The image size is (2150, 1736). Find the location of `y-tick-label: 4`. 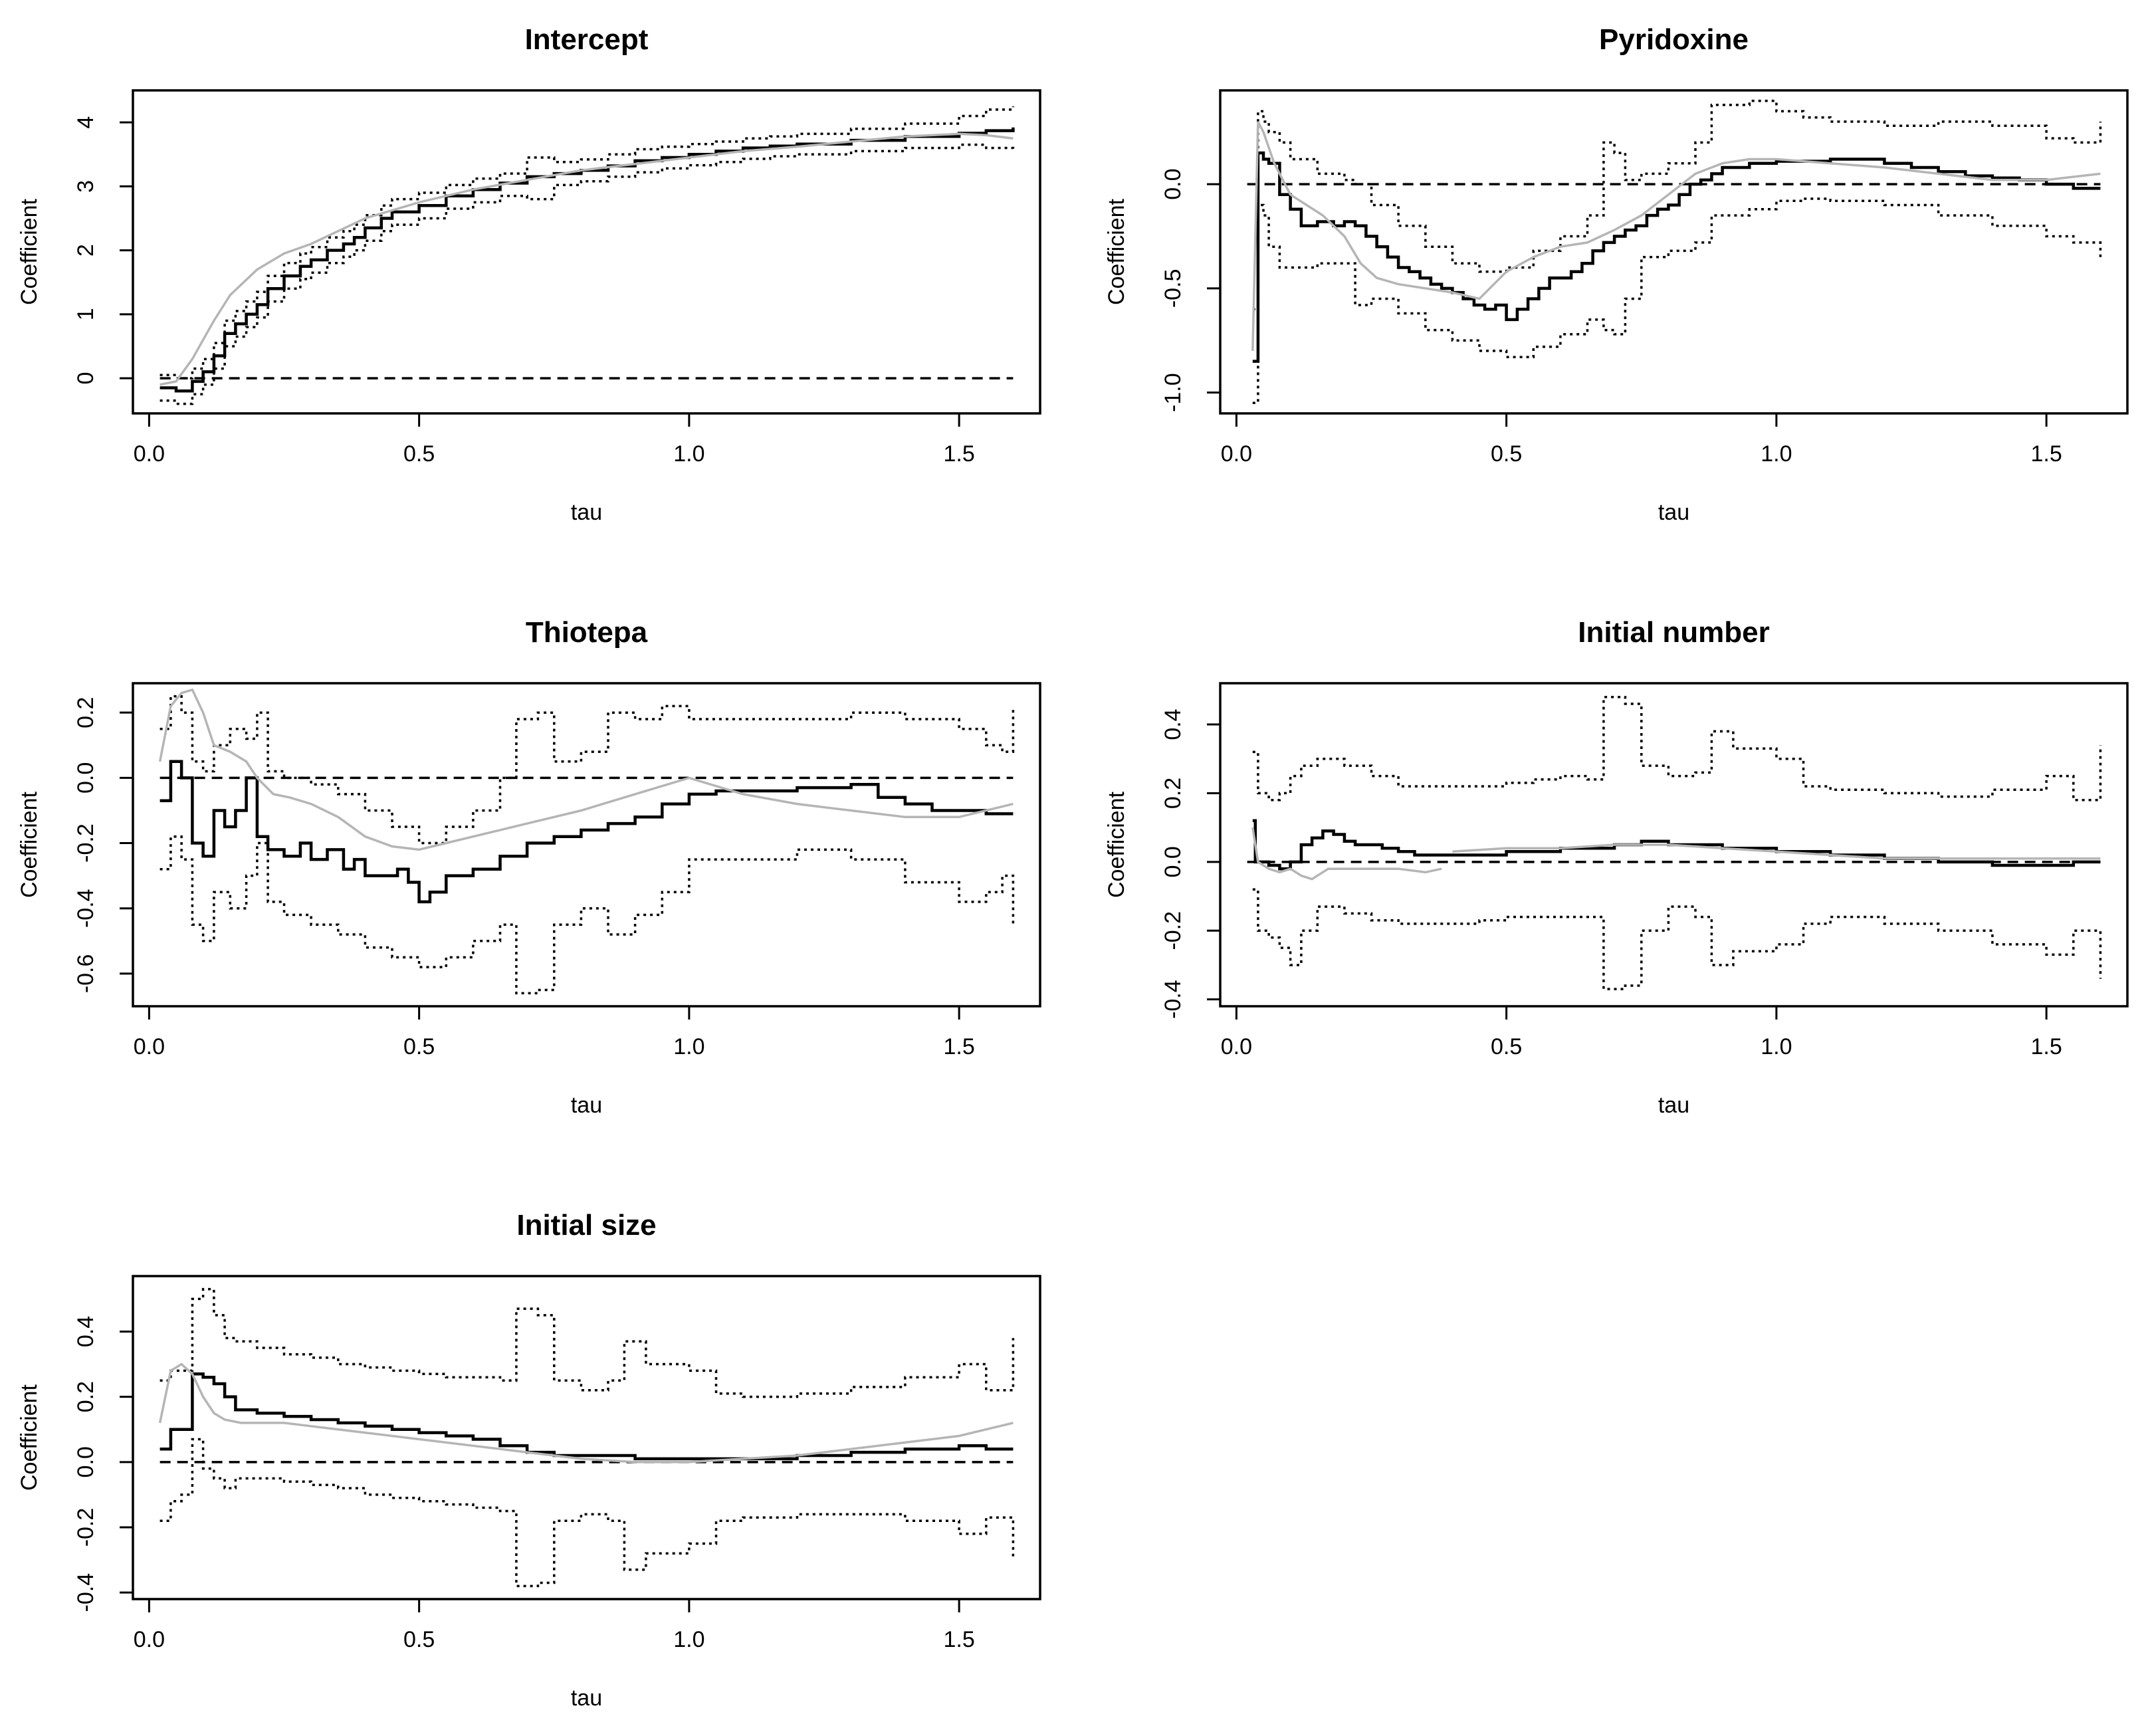

y-tick-label: 4 is located at coordinates (85, 122).